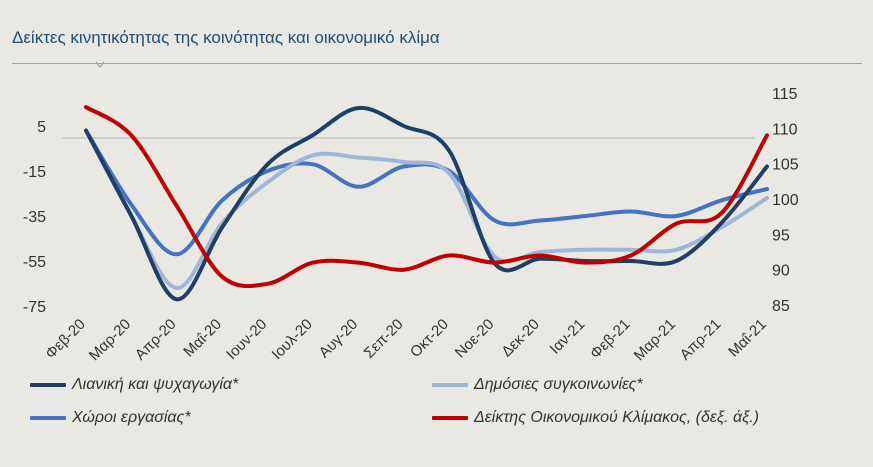 This screenshot has width=873, height=467. What do you see at coordinates (34, 262) in the screenshot?
I see `left-tick-label: -55` at bounding box center [34, 262].